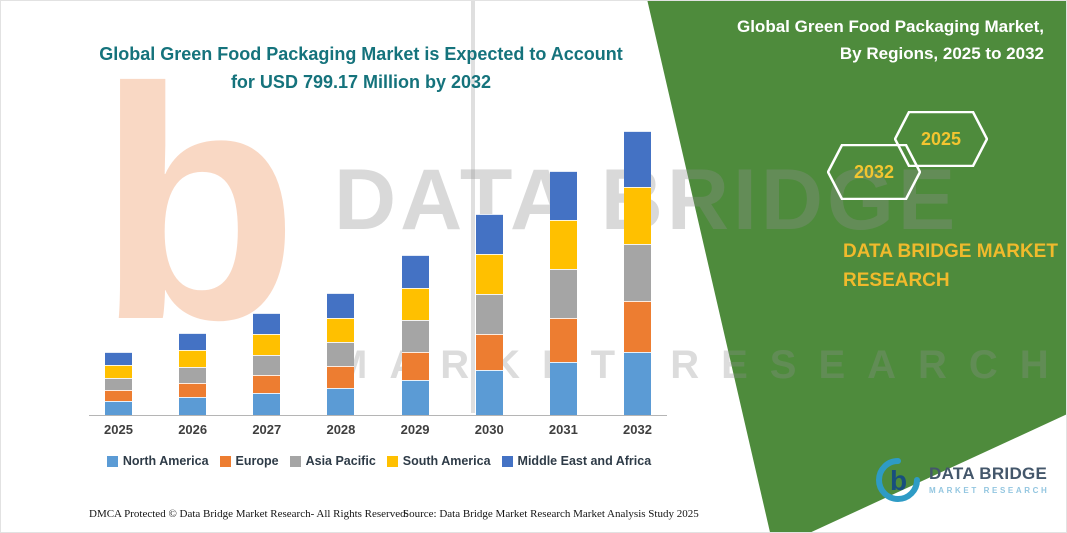  I want to click on legend-label: Europe, so click(257, 461).